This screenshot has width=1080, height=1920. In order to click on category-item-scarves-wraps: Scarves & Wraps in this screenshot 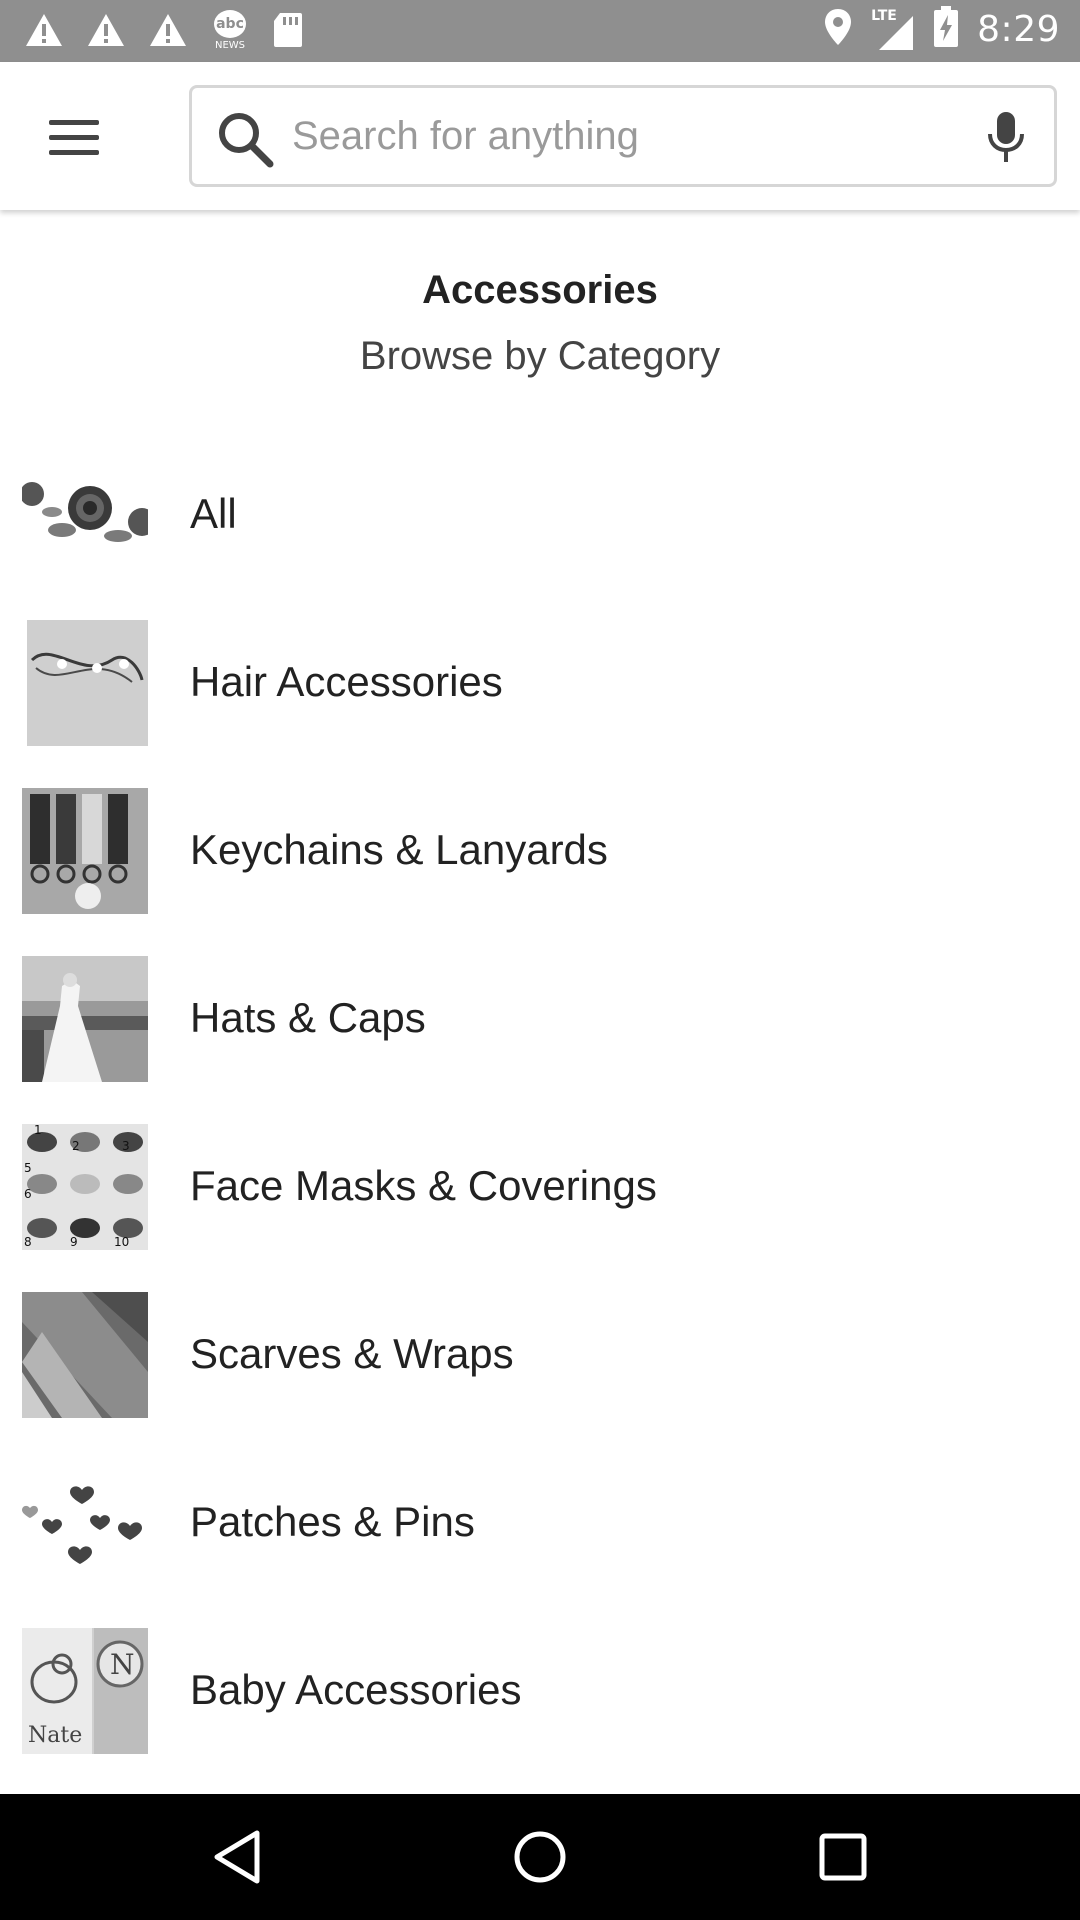, I will do `click(540, 1354)`.